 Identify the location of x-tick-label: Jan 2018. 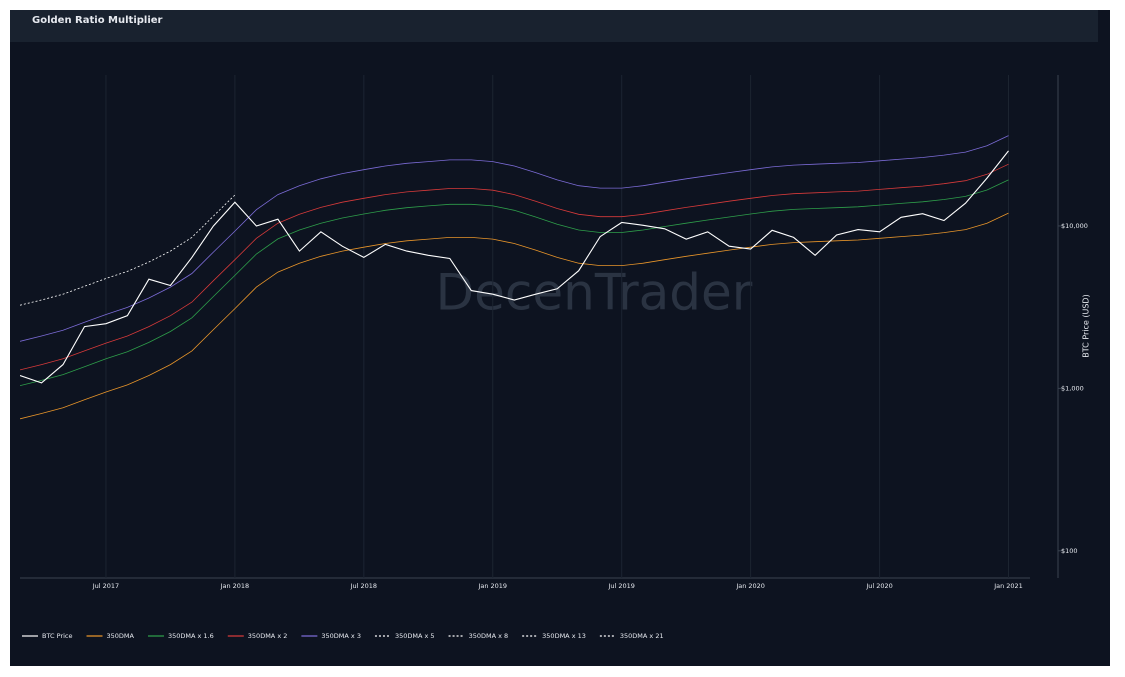
(235, 586).